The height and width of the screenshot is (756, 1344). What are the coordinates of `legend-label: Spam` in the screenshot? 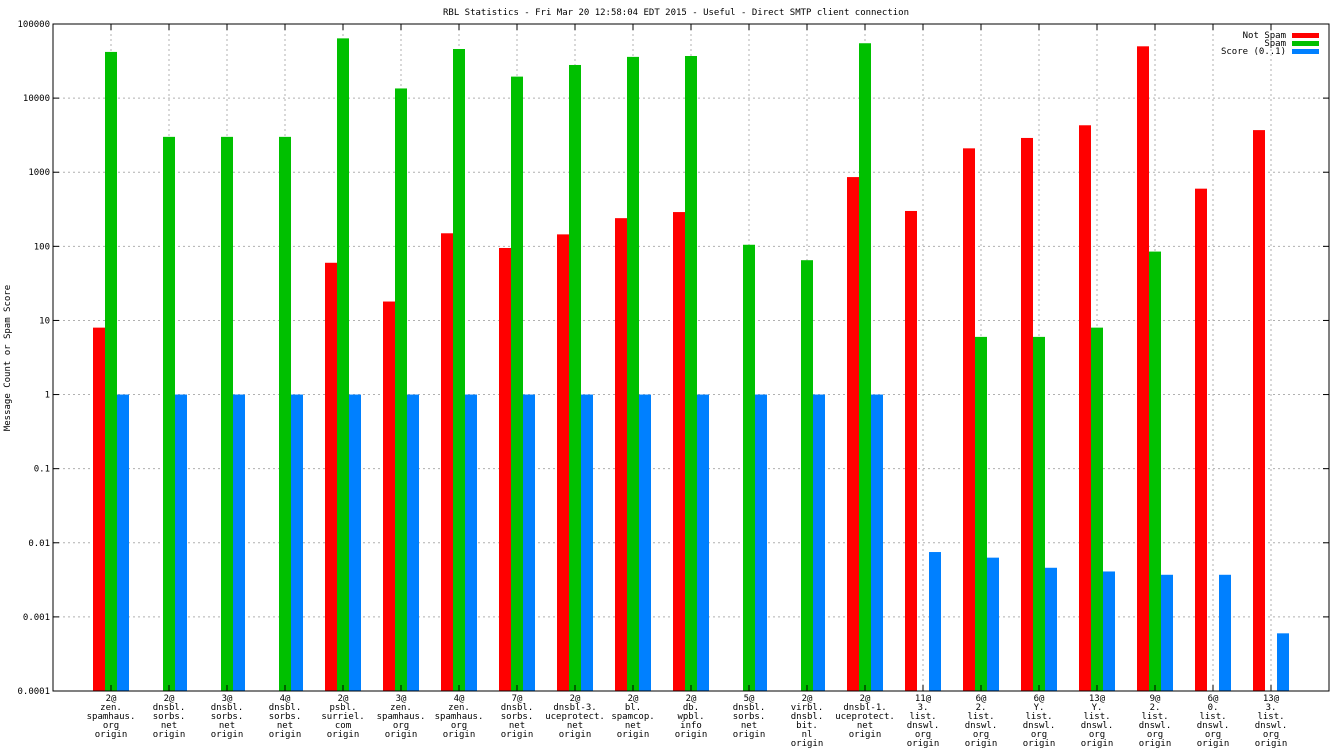 It's located at (1275, 44).